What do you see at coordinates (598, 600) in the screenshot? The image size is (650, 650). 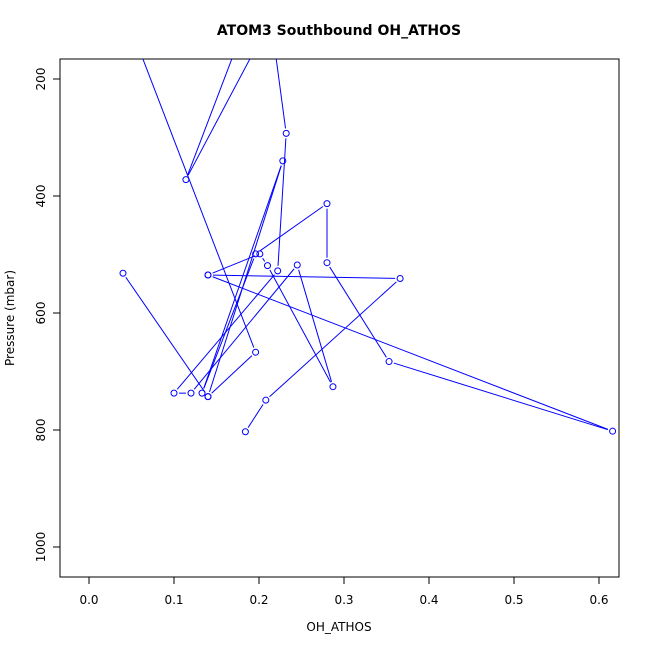 I see `x-tick-label: 0.6` at bounding box center [598, 600].